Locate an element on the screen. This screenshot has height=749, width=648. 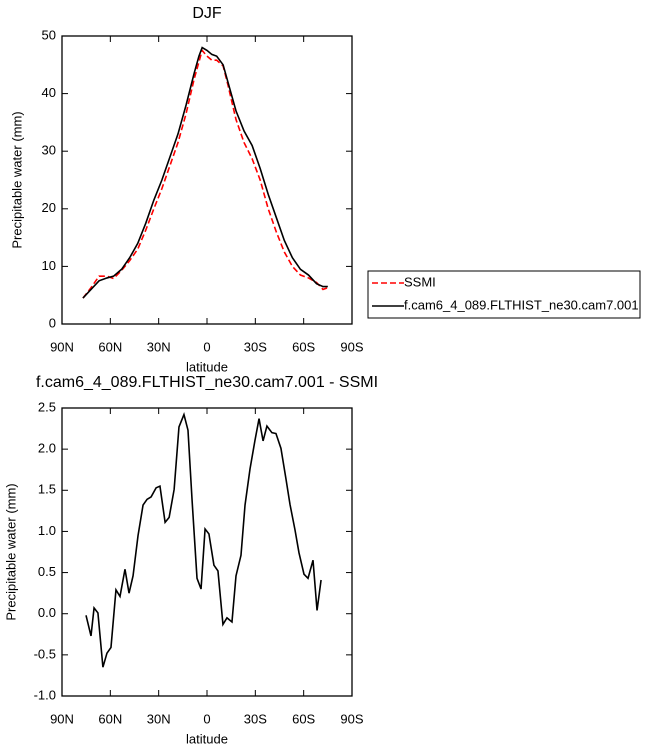
y-tick-label: 20 is located at coordinates (49, 207).